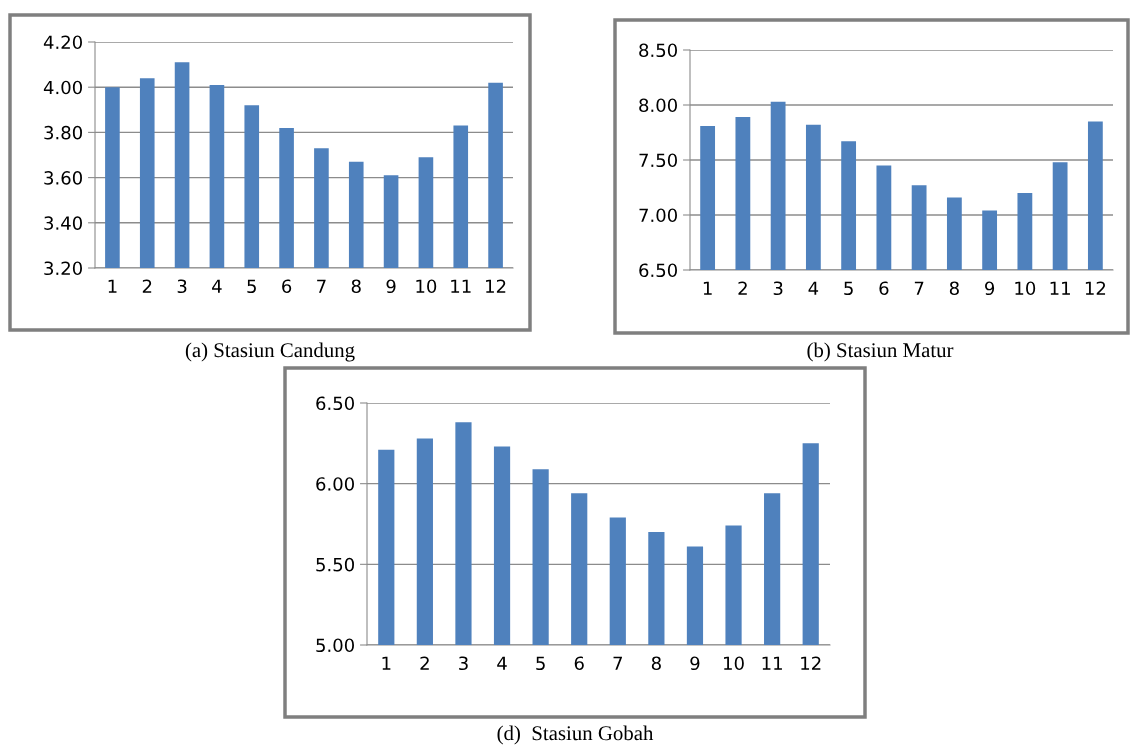  What do you see at coordinates (658, 50) in the screenshot?
I see `y-tick-label: 8.50` at bounding box center [658, 50].